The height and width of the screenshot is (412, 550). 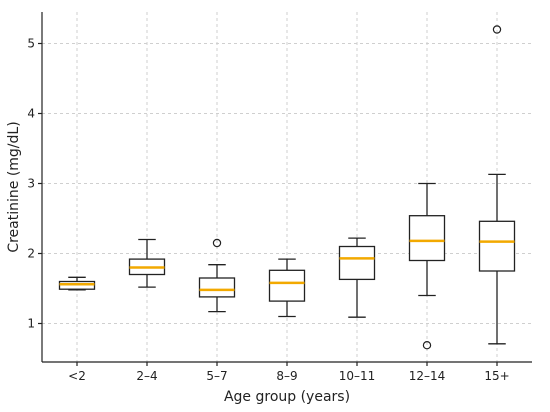 I want to click on y-tick-label: 4, so click(x=31, y=114).